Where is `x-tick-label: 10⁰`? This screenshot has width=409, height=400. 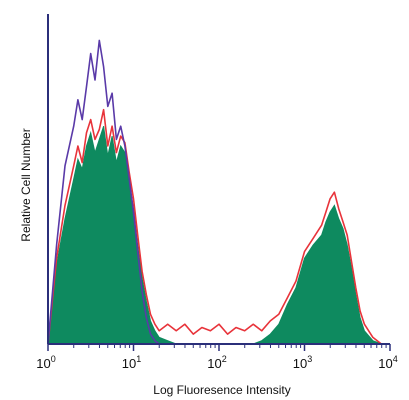 x-tick-label: 10⁰ is located at coordinates (45, 362).